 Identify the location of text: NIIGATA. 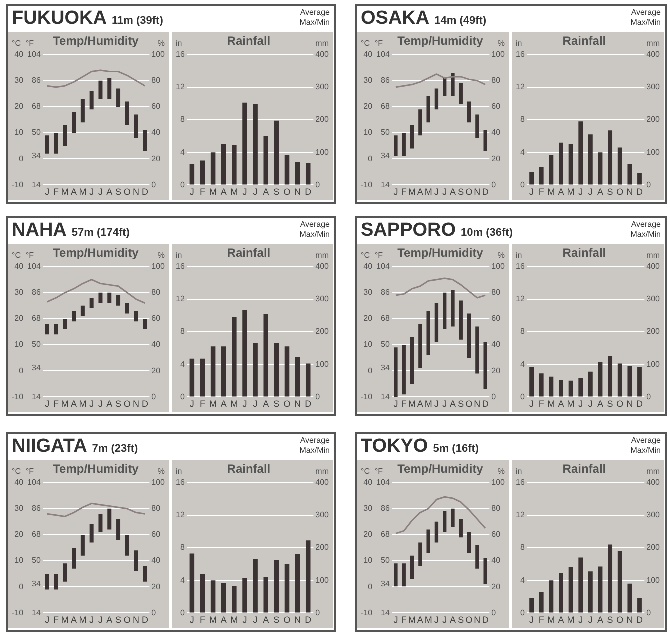
(50, 447).